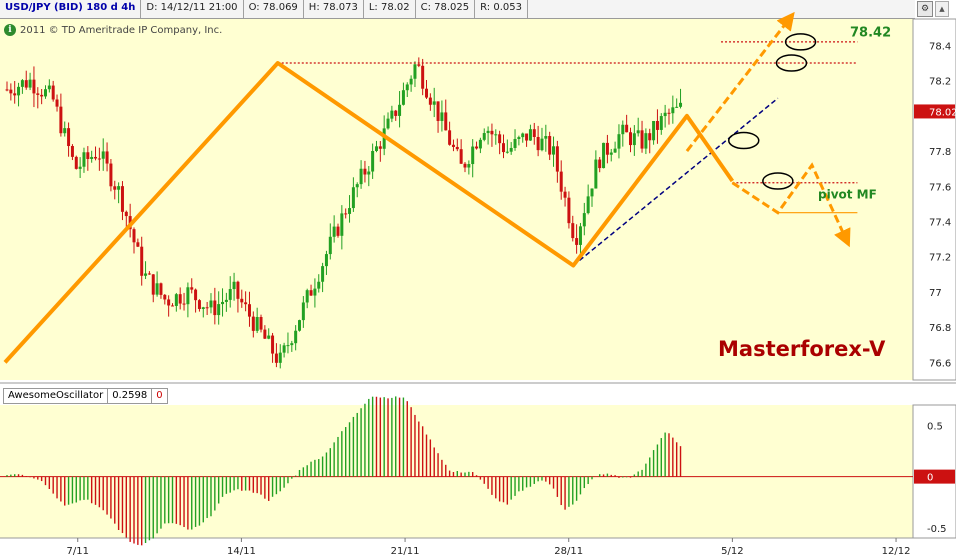 This screenshot has height=560, width=956. What do you see at coordinates (675, 182) in the screenshot?
I see `trendline` at bounding box center [675, 182].